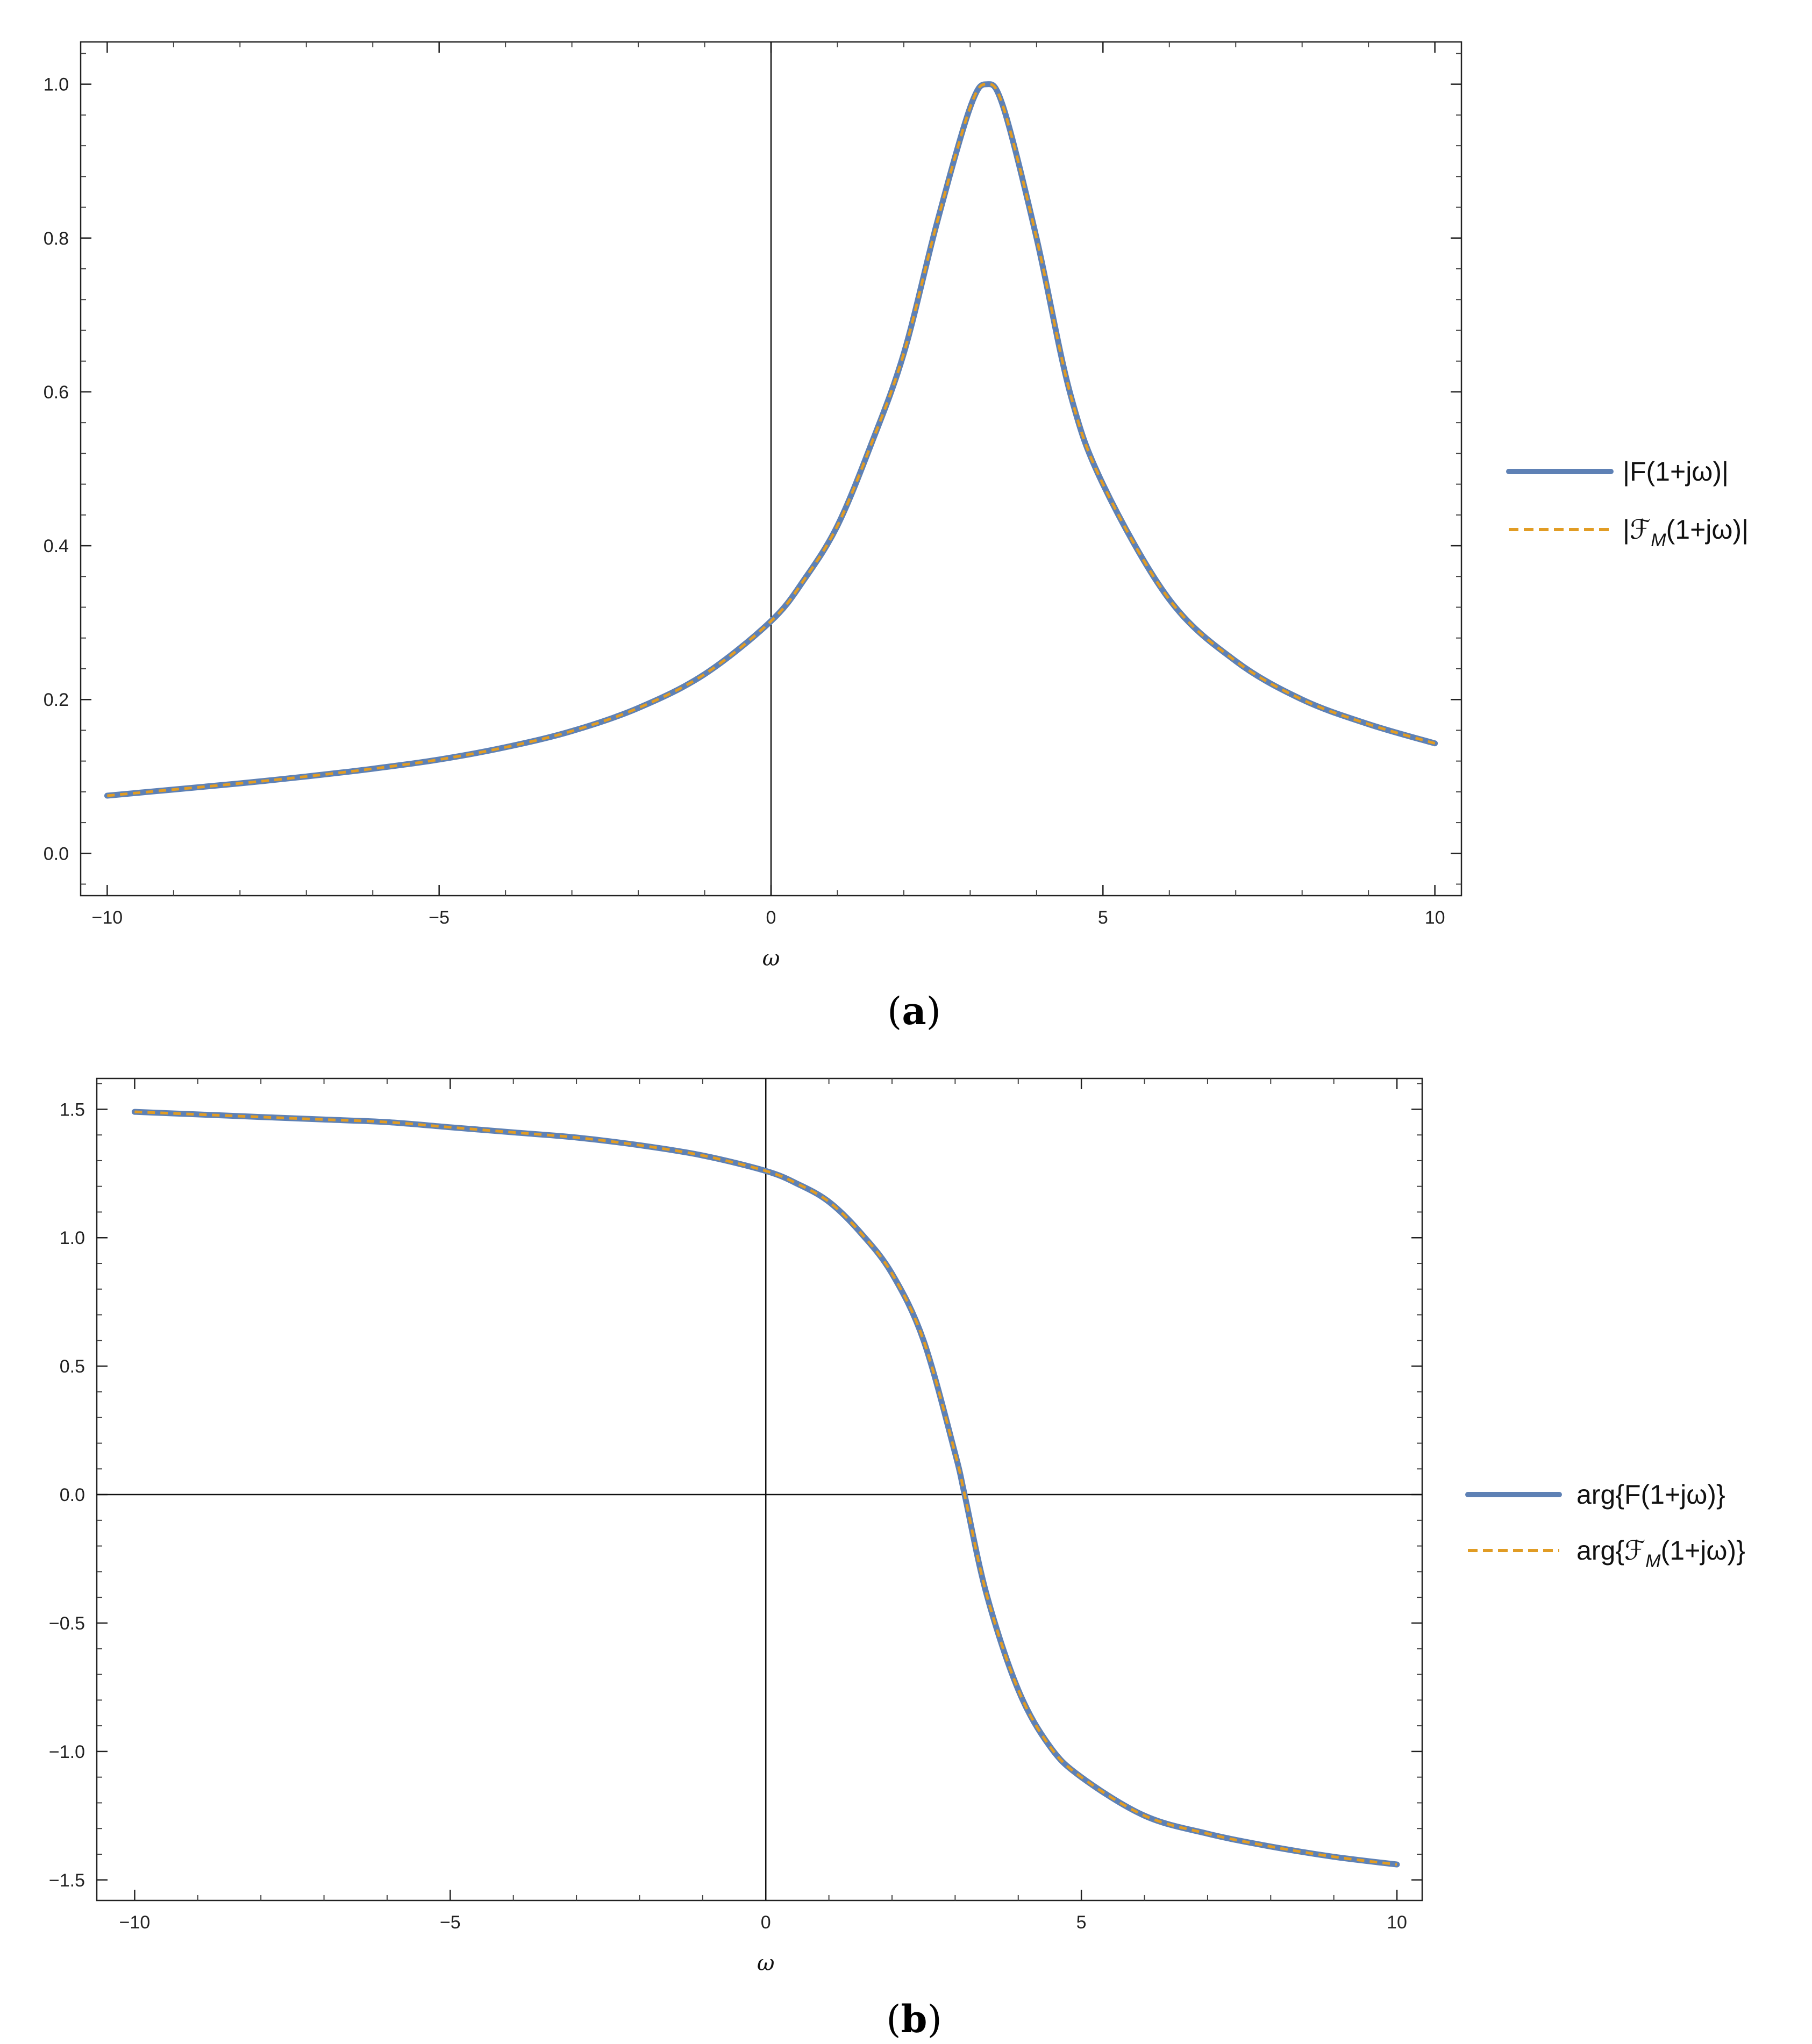 The image size is (1812, 2044). I want to click on caption-a: (a), so click(914, 1011).